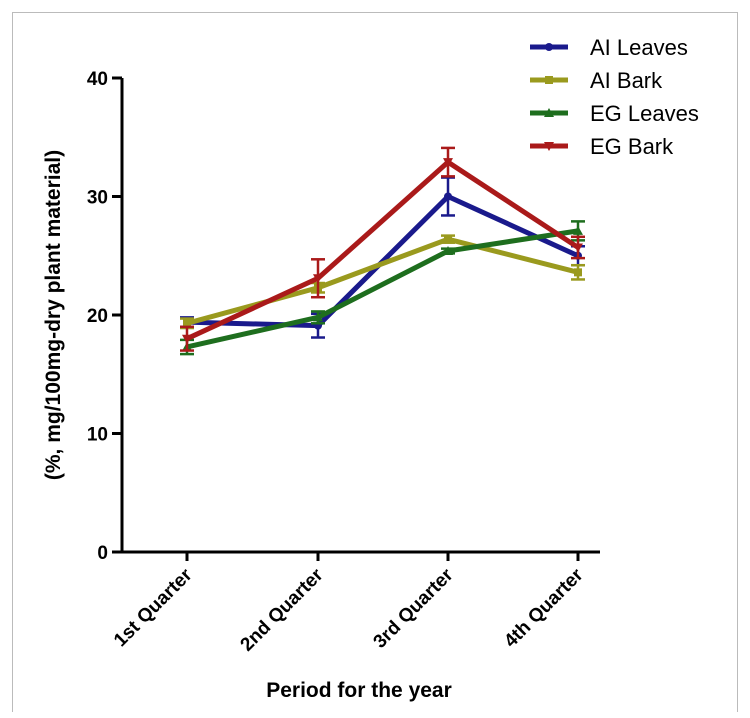 The height and width of the screenshot is (718, 750). I want to click on x-axis-title: Period for the year, so click(359, 690).